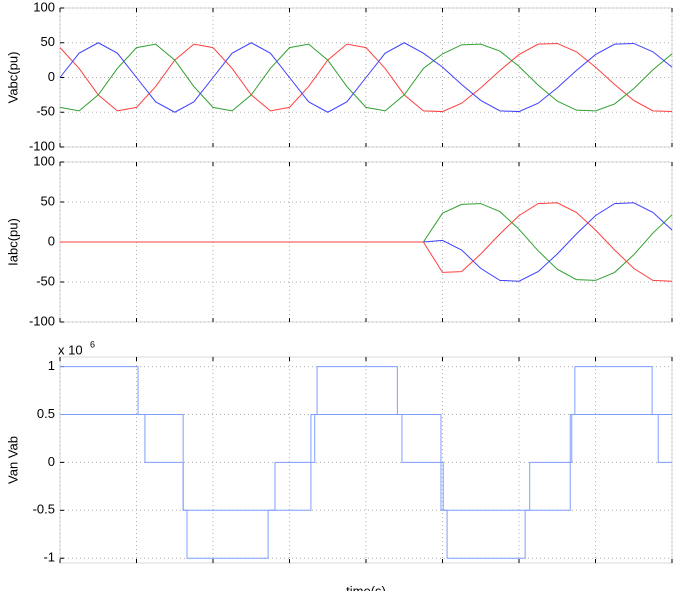  What do you see at coordinates (12, 78) in the screenshot?
I see `y-axis-label: Vabc(pu)` at bounding box center [12, 78].